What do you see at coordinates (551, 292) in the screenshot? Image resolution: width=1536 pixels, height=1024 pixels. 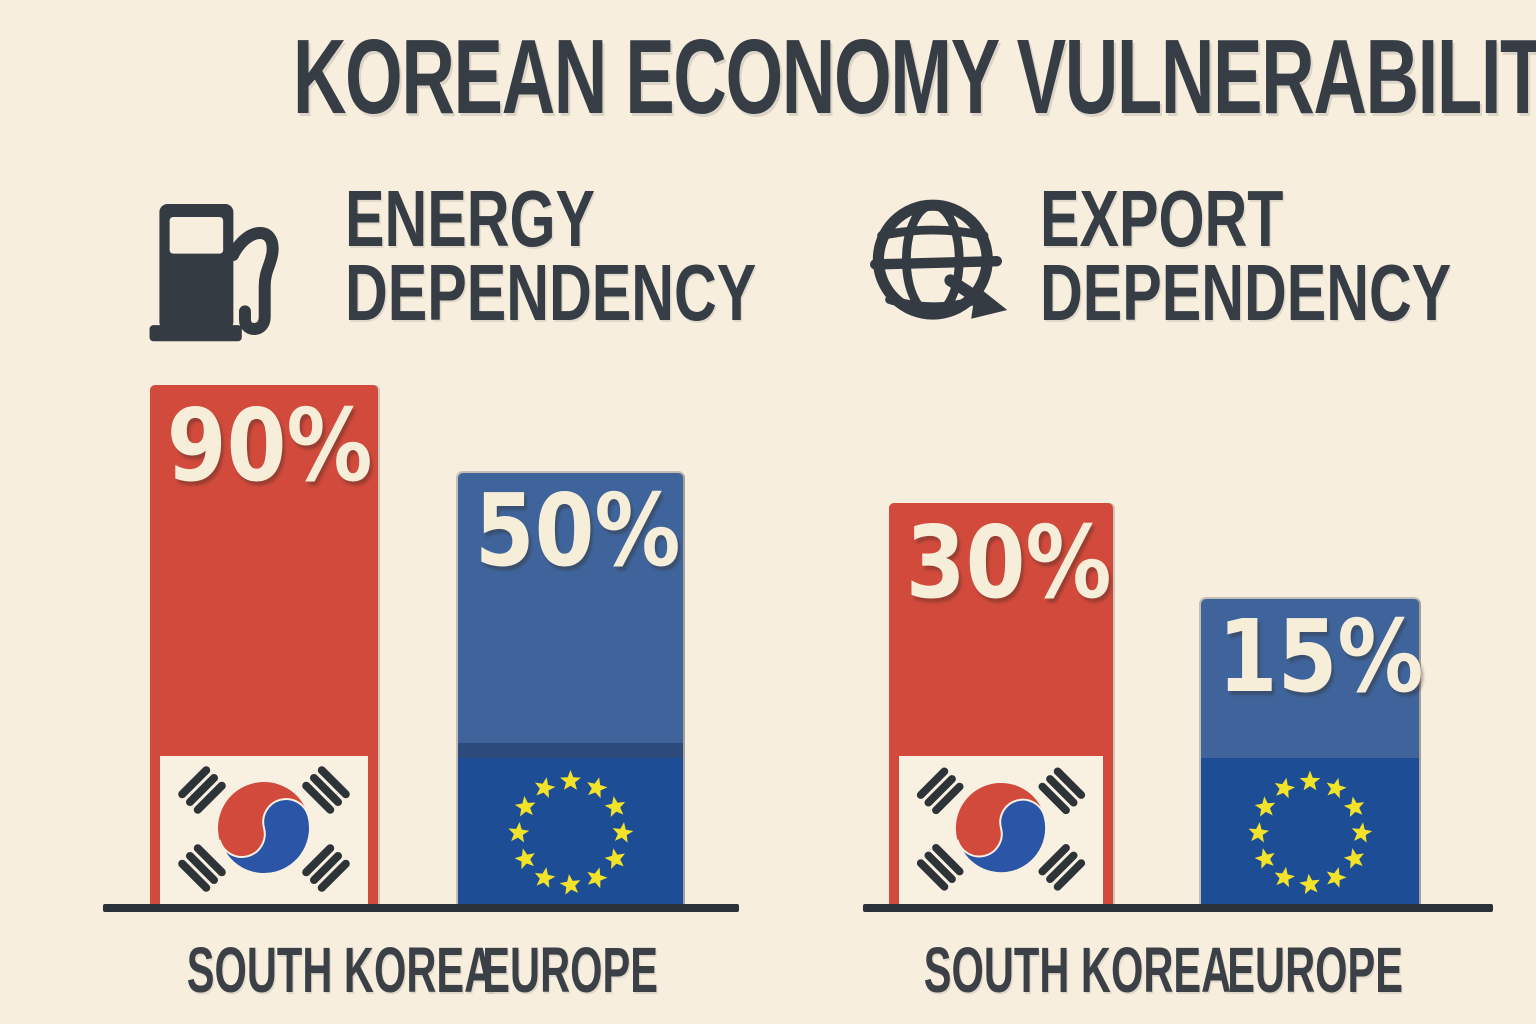 I see `heading-energy-line2: DEPENDENCY` at bounding box center [551, 292].